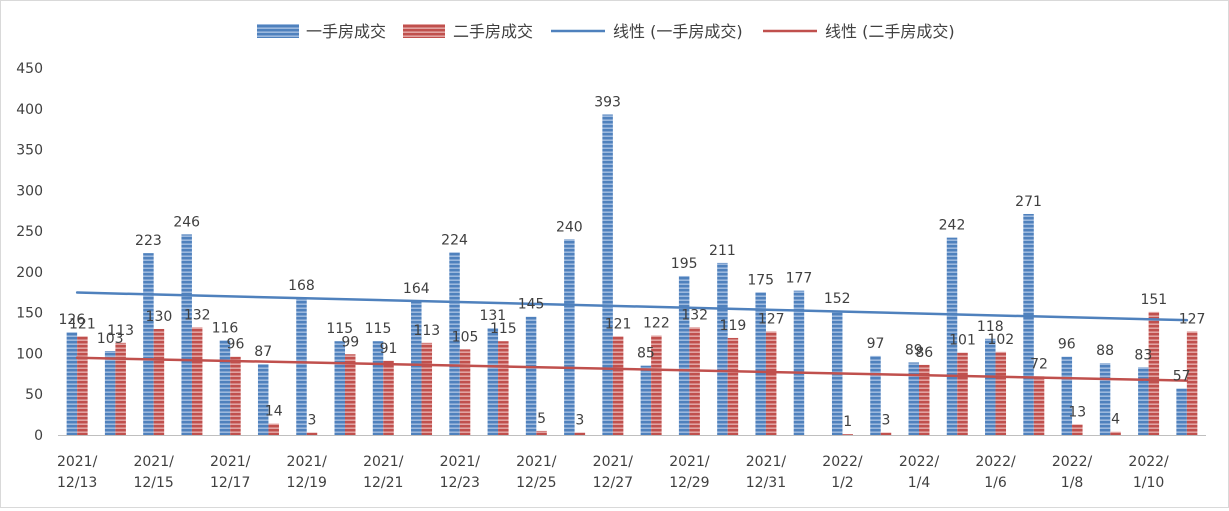 The image size is (1229, 511). I want to click on legend-label: 线性 (一手房成交), so click(678, 31).